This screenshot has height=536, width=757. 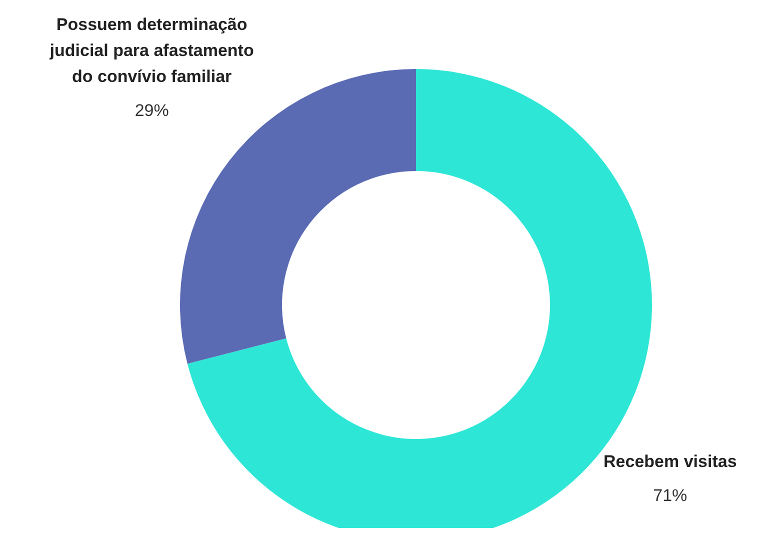 I want to click on data-label: 29%, so click(x=151, y=110).